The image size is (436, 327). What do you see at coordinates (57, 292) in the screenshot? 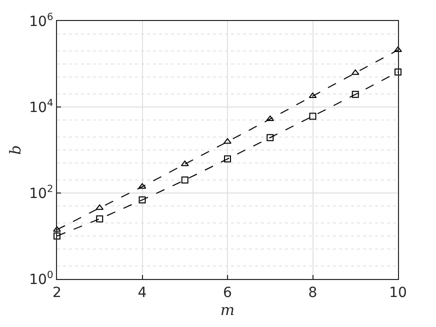
I see `x-tick-label: 2` at bounding box center [57, 292].